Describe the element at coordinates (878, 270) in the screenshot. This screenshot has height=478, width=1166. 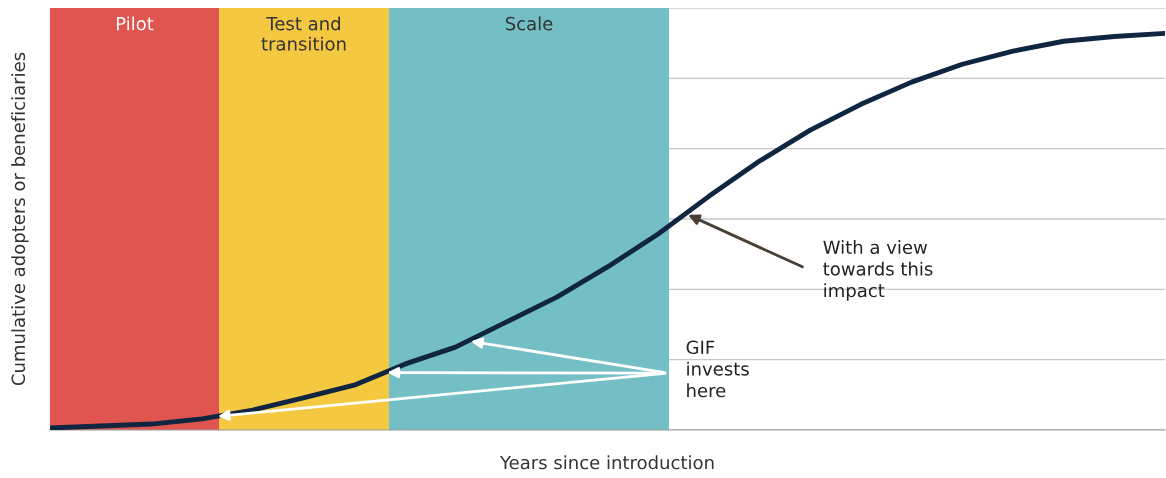
I see `annotation: With a view towards this impact` at that location.